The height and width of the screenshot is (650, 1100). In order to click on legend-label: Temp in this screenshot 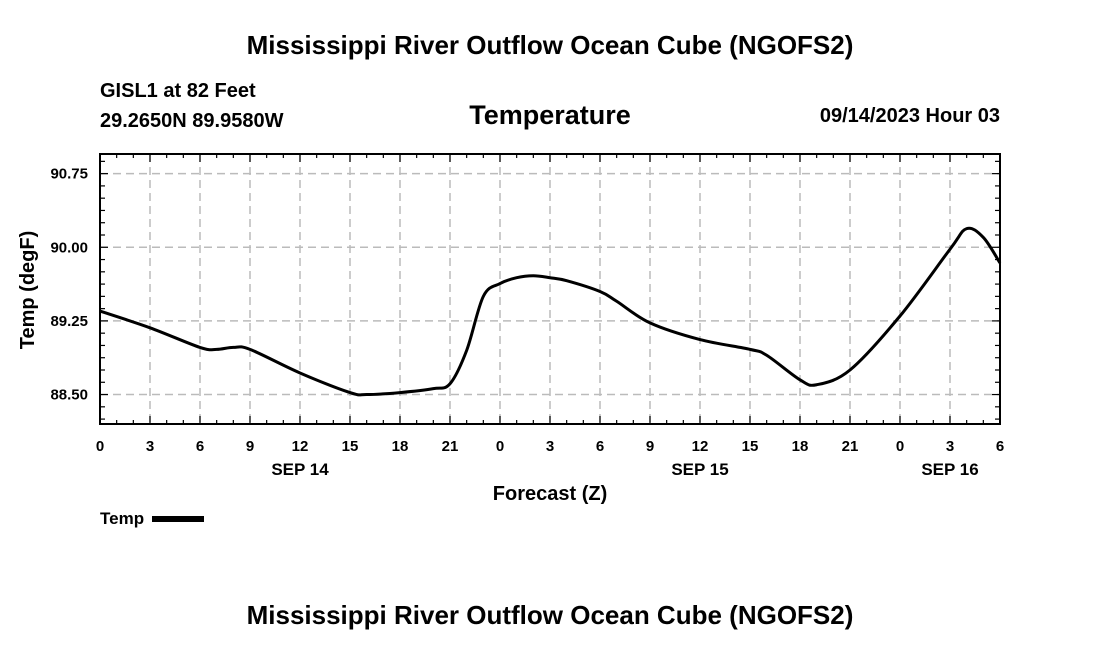, I will do `click(122, 518)`.